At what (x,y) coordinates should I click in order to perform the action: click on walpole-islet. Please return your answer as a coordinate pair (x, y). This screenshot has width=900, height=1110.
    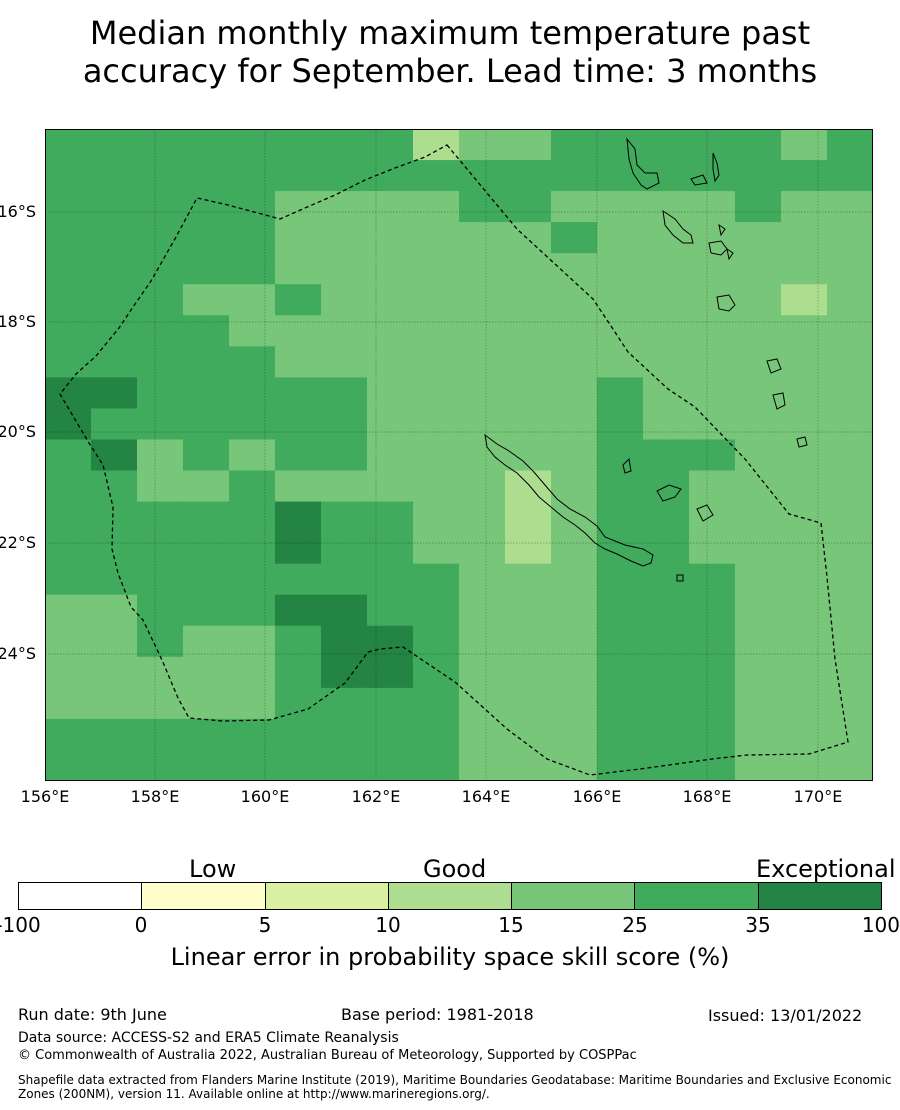
    Looking at the image, I should click on (680, 578).